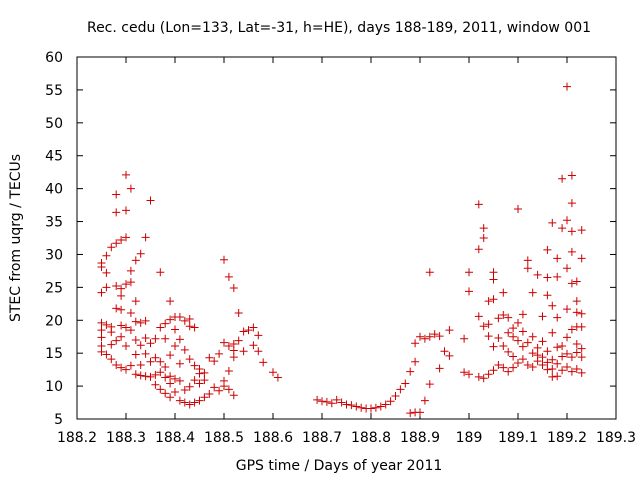 Image resolution: width=640 pixels, height=480 pixels. Describe the element at coordinates (175, 438) in the screenshot. I see `x-tick-label: 188.4` at that location.